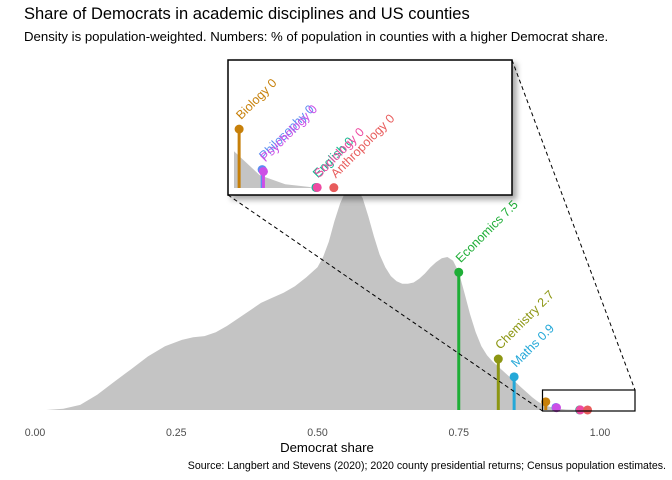  I want to click on inset-anthropology-point, so click(334, 188).